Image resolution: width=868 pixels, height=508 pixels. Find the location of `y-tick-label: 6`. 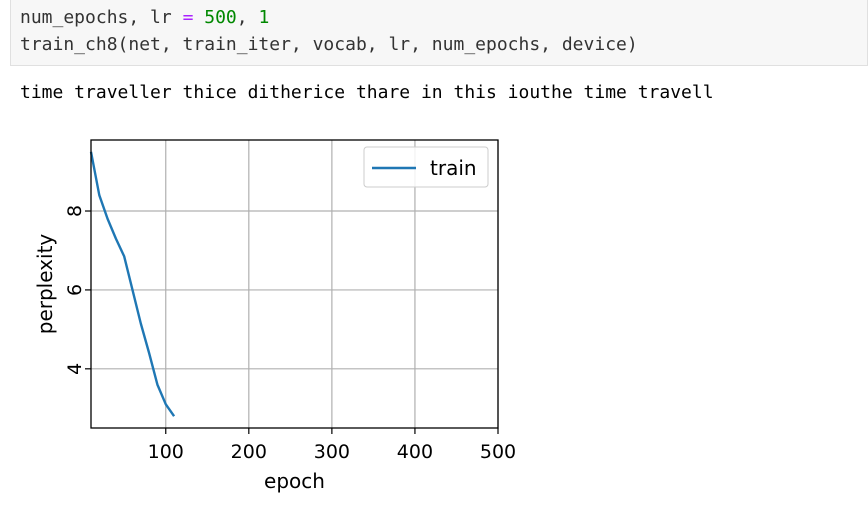

y-tick-label: 6 is located at coordinates (75, 290).